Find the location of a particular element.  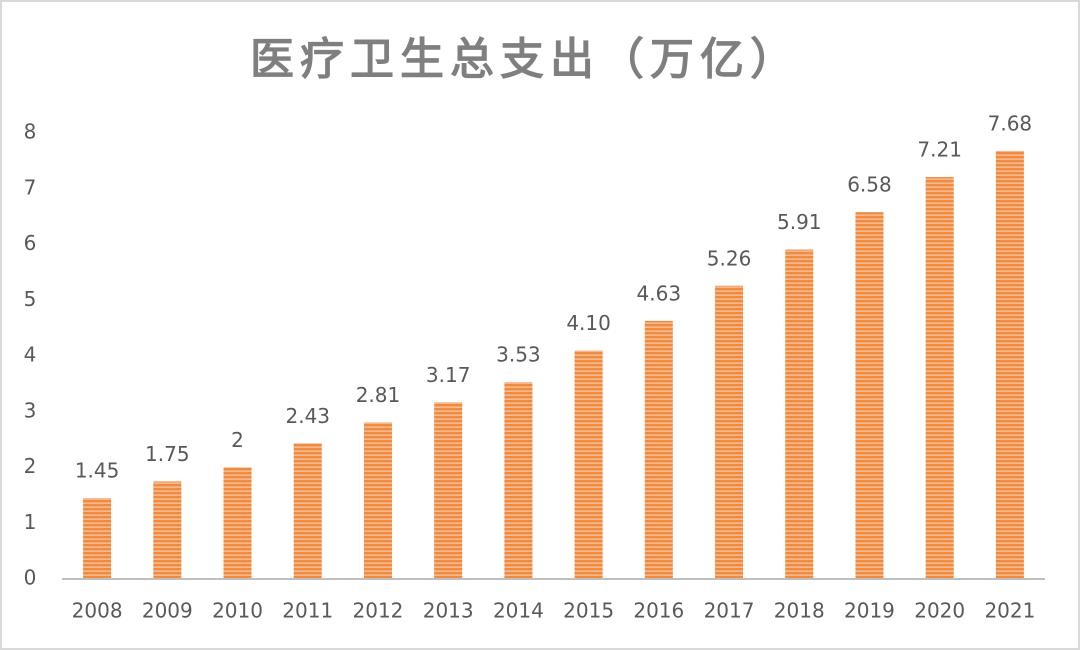

data-label: 6.58 is located at coordinates (869, 185).